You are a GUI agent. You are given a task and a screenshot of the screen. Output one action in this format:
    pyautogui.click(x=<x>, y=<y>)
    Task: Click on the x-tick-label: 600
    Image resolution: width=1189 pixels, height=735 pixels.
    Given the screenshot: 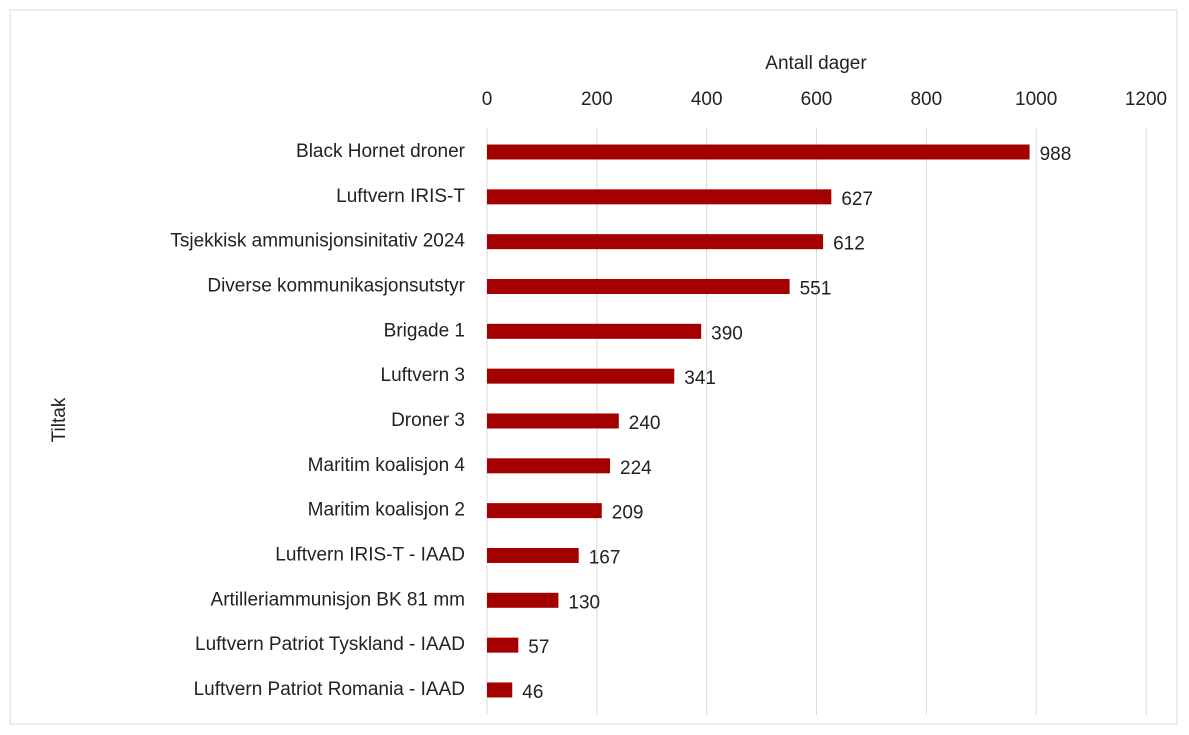 What is the action you would take?
    pyautogui.click(x=817, y=99)
    